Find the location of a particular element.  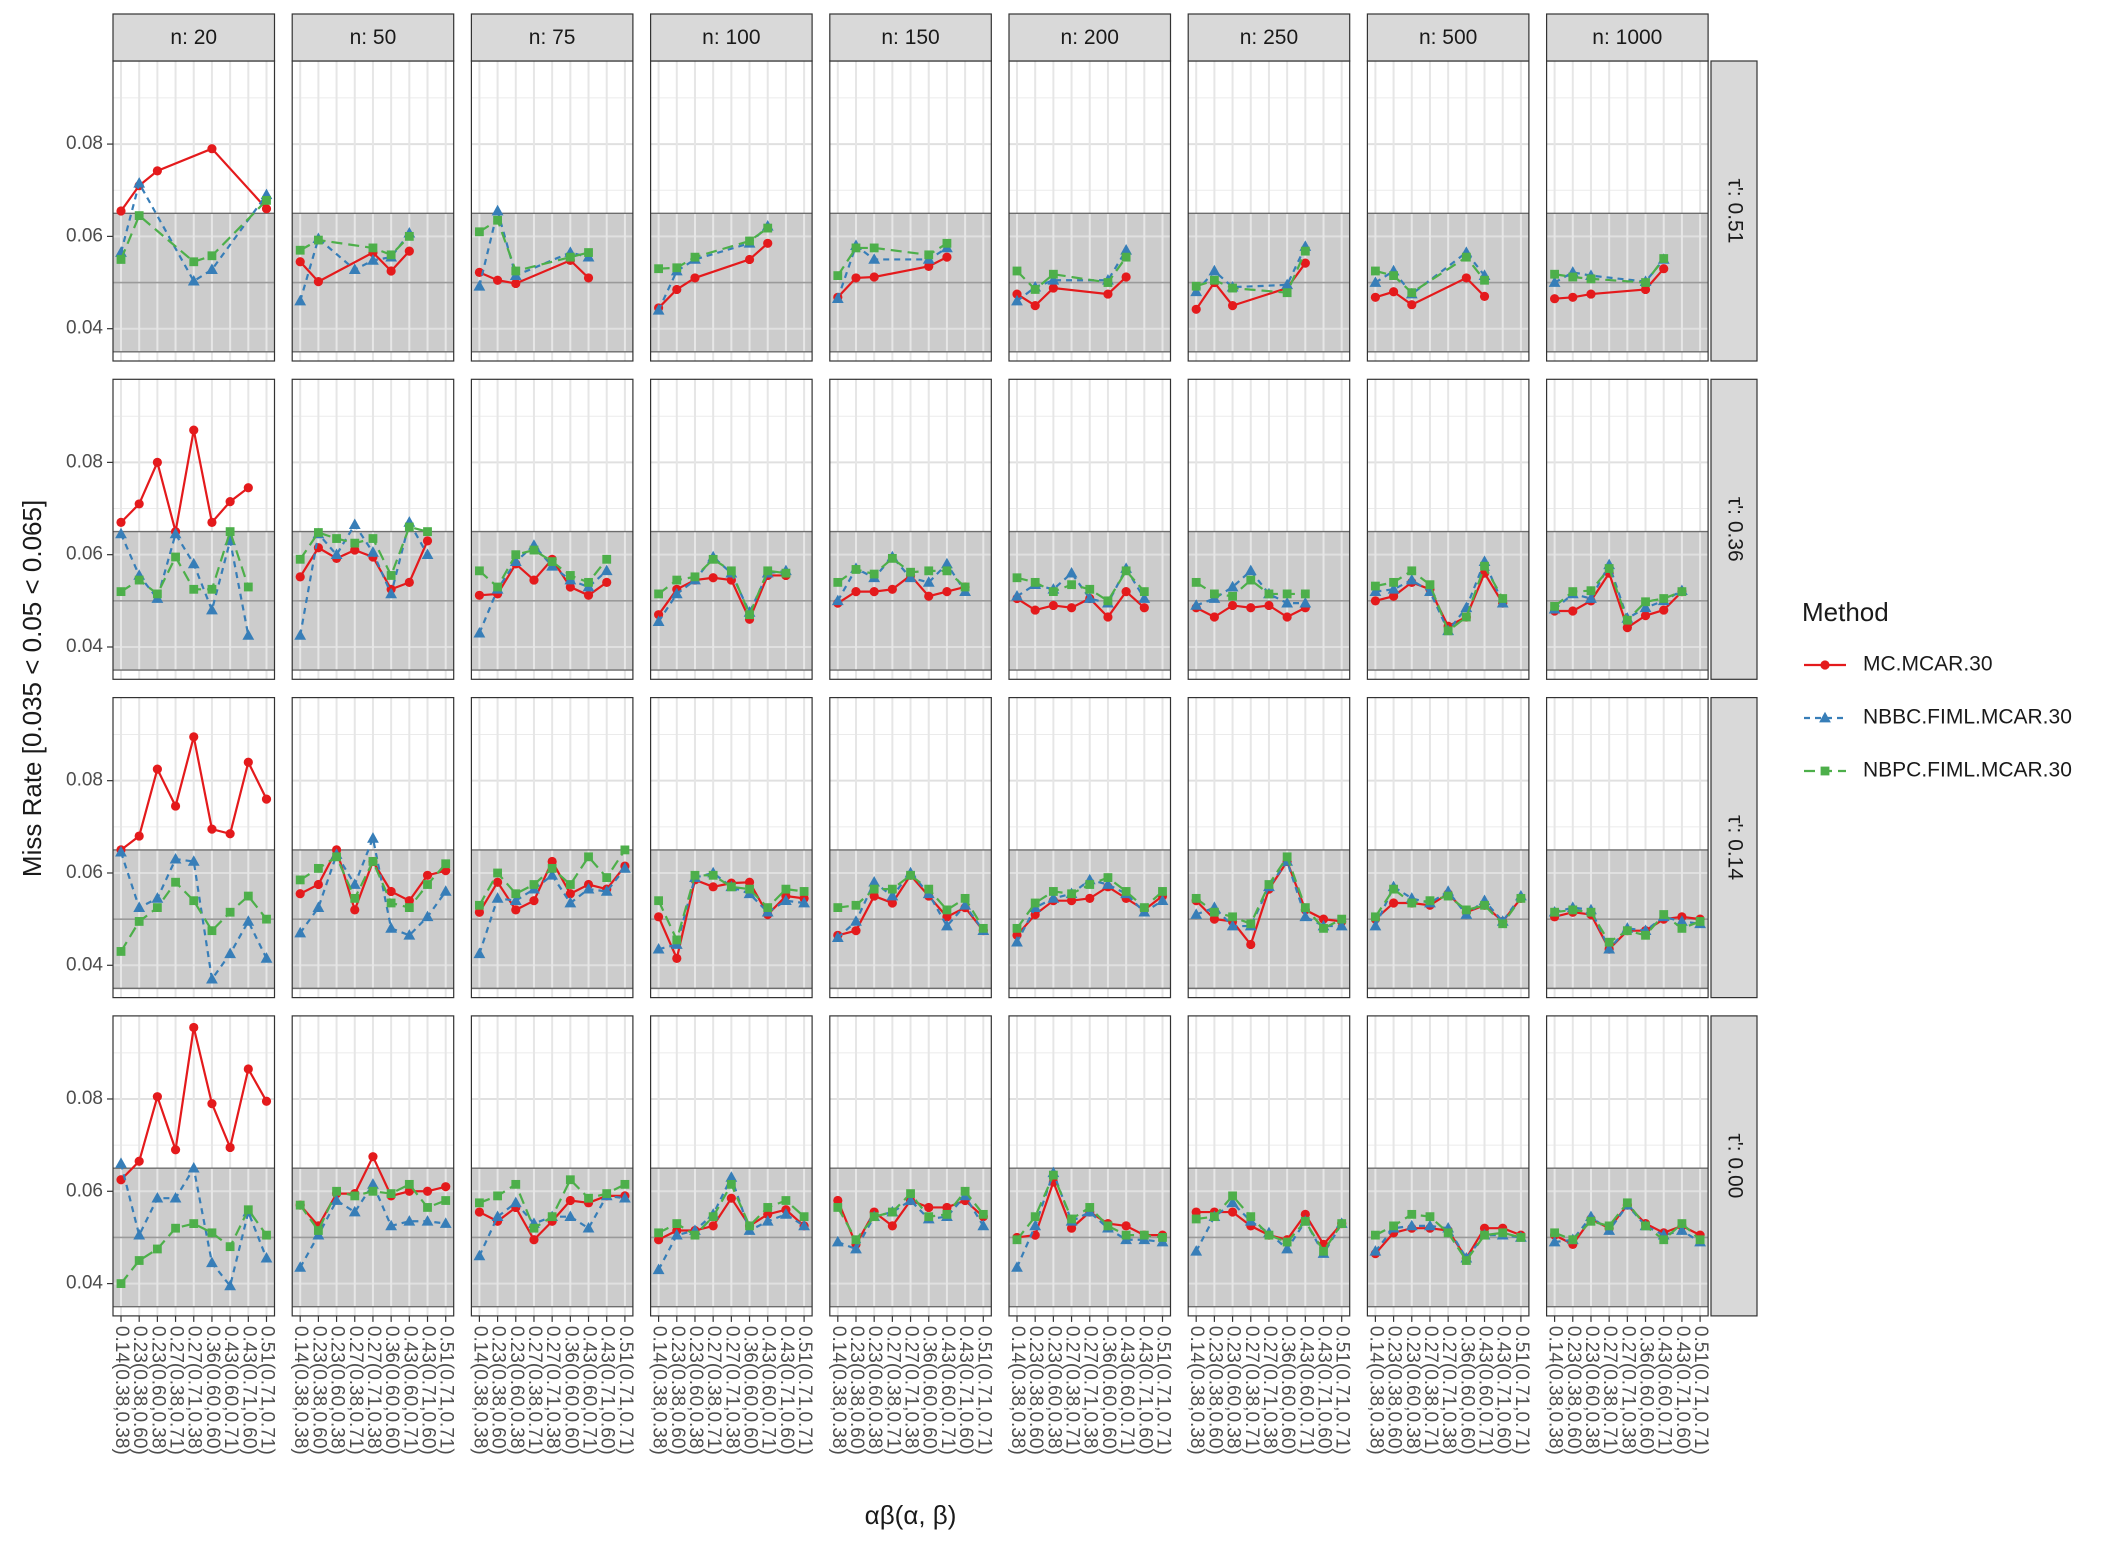

panel-r2-c3 is located at coordinates (731, 847).